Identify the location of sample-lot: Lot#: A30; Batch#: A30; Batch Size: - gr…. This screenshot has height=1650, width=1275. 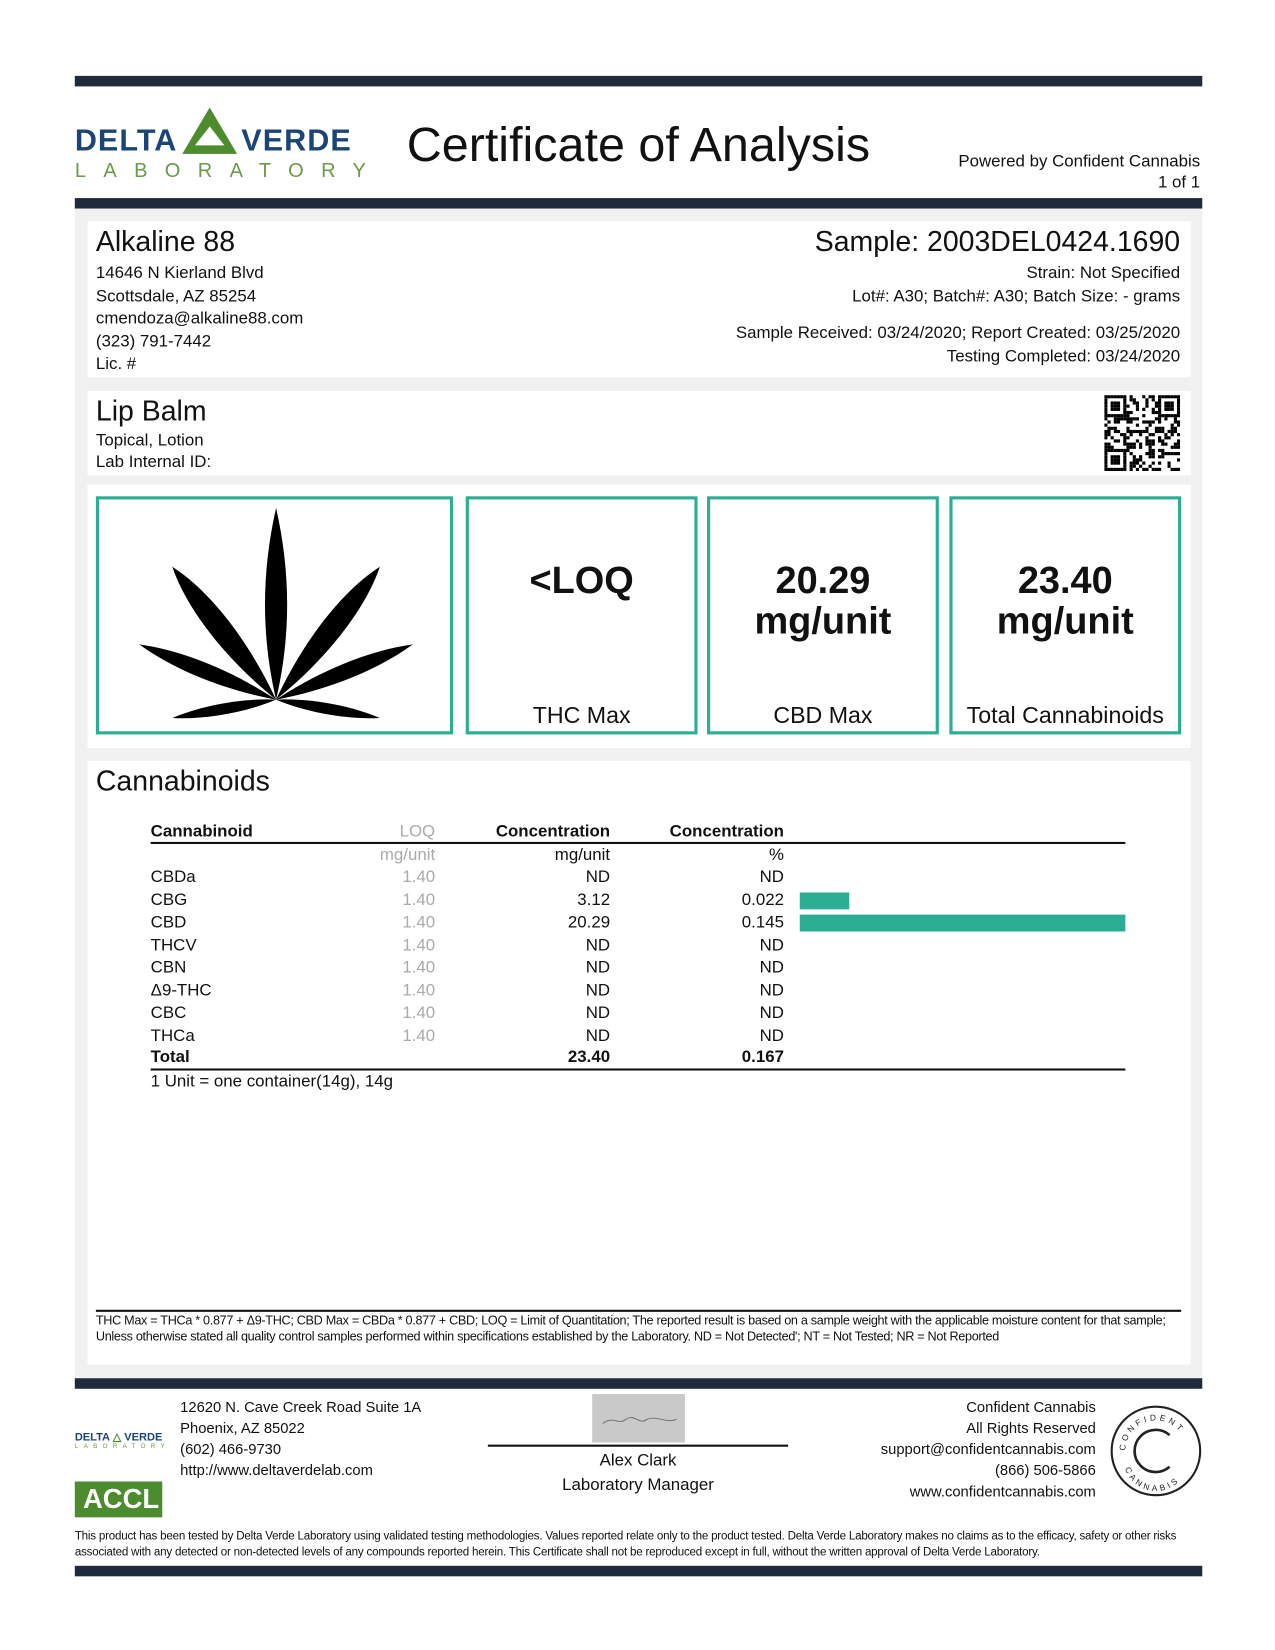
(1016, 296).